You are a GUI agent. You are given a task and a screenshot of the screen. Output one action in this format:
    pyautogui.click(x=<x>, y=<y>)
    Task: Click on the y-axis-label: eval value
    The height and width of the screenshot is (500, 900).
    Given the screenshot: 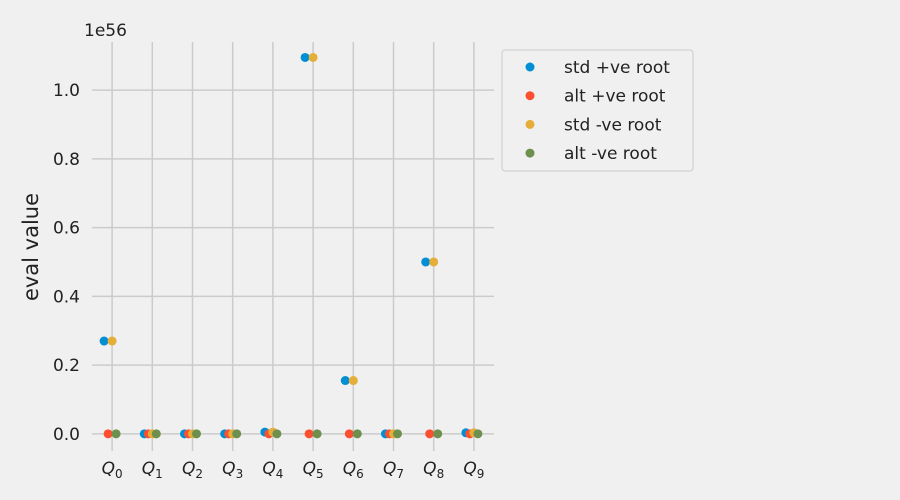 What is the action you would take?
    pyautogui.click(x=31, y=247)
    